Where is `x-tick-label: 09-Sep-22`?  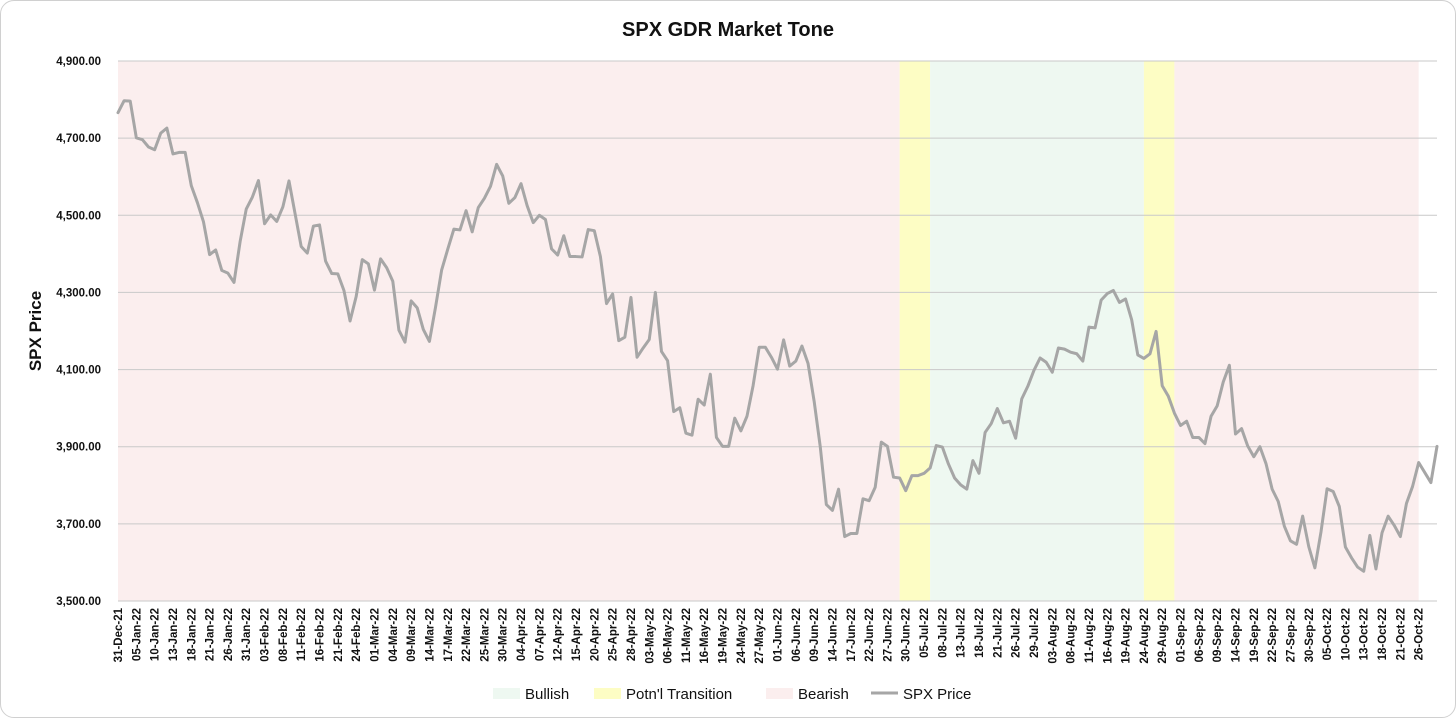
x-tick-label: 09-Sep-22 is located at coordinates (1218, 635).